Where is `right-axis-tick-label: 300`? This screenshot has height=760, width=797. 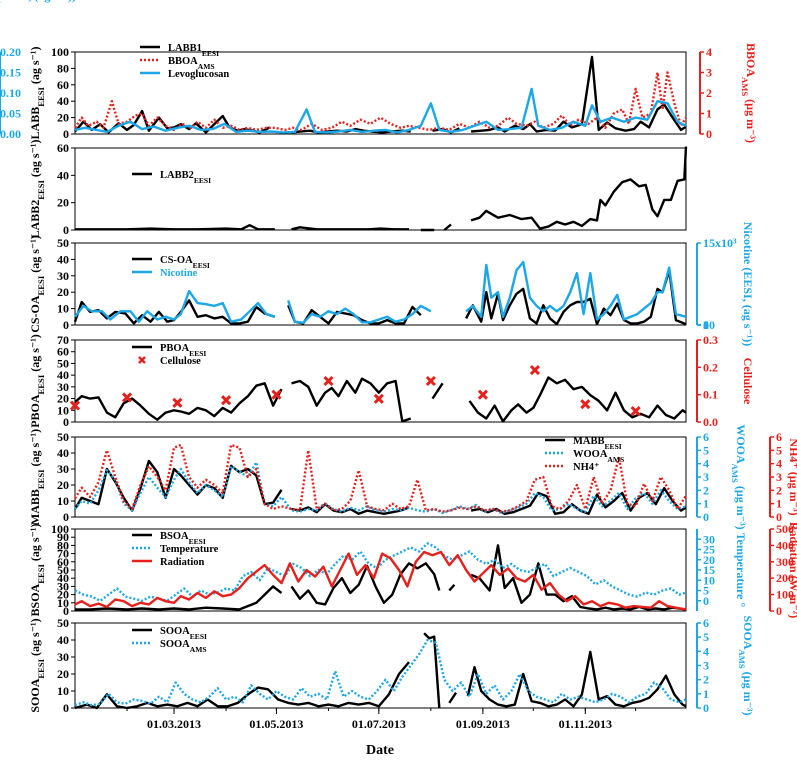 right-axis-tick-label: 300 is located at coordinates (785, 562).